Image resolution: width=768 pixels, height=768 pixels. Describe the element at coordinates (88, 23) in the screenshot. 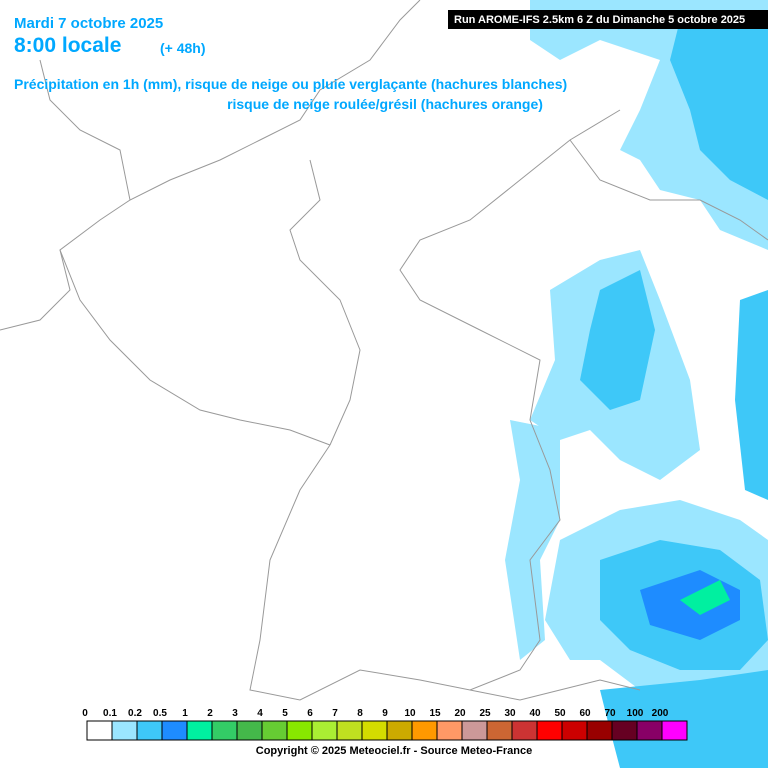

I see `date: Mardi 7 octobre 2025` at that location.